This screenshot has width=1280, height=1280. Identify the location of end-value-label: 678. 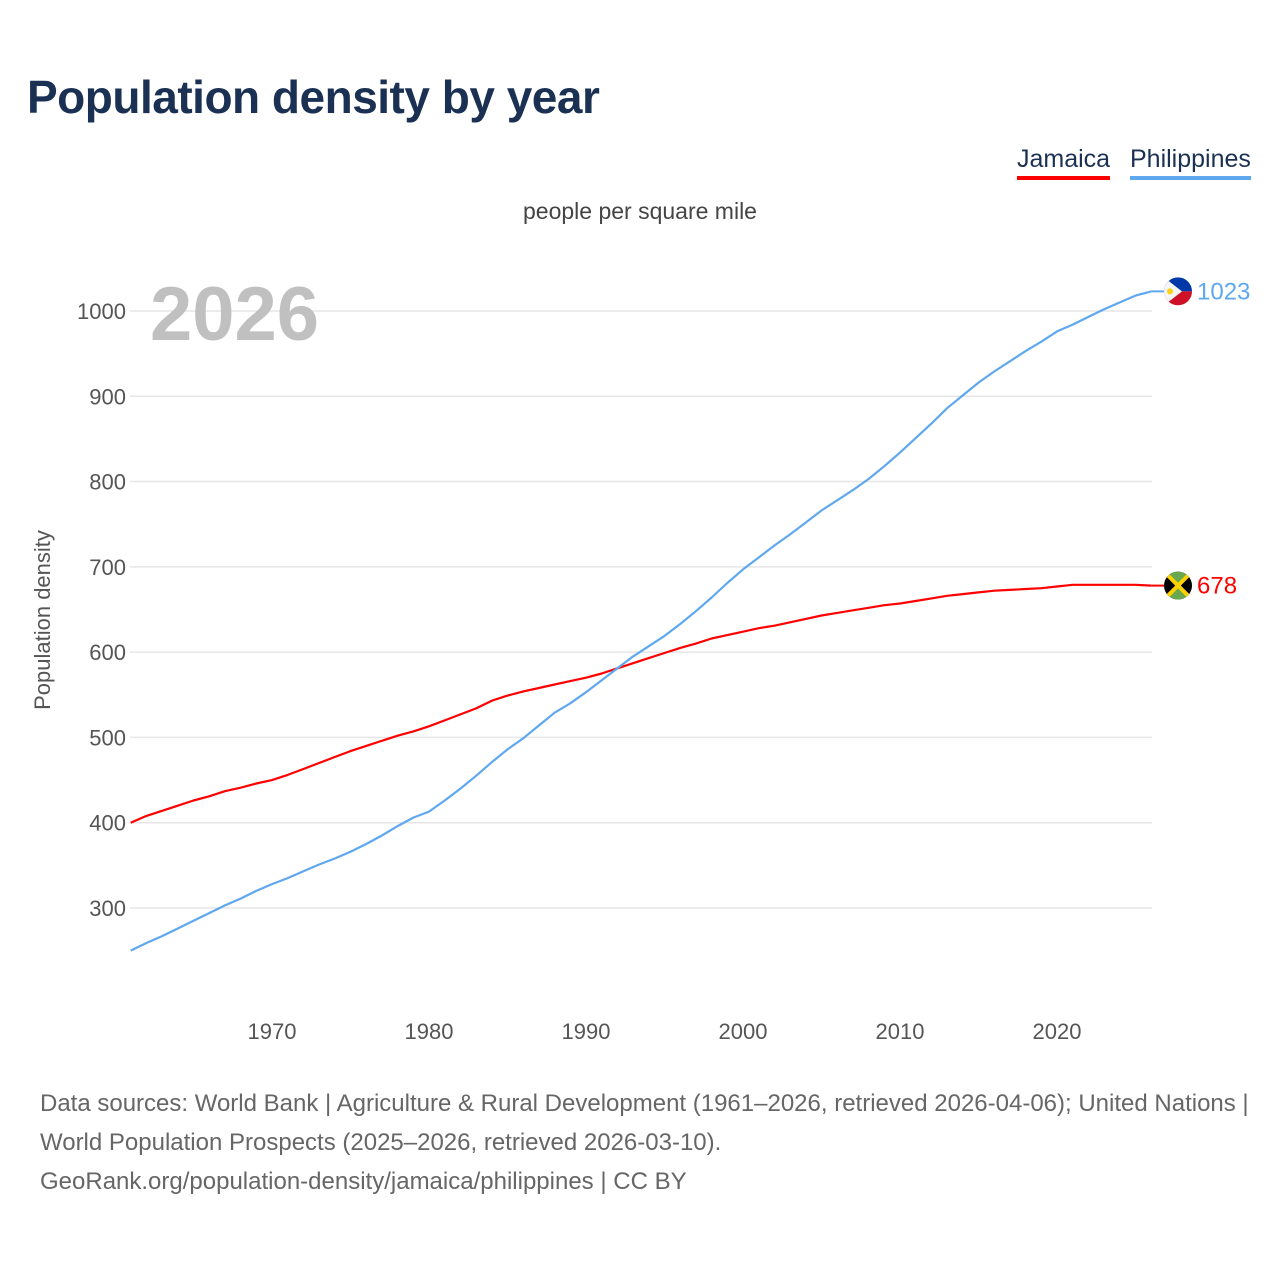
(1217, 586).